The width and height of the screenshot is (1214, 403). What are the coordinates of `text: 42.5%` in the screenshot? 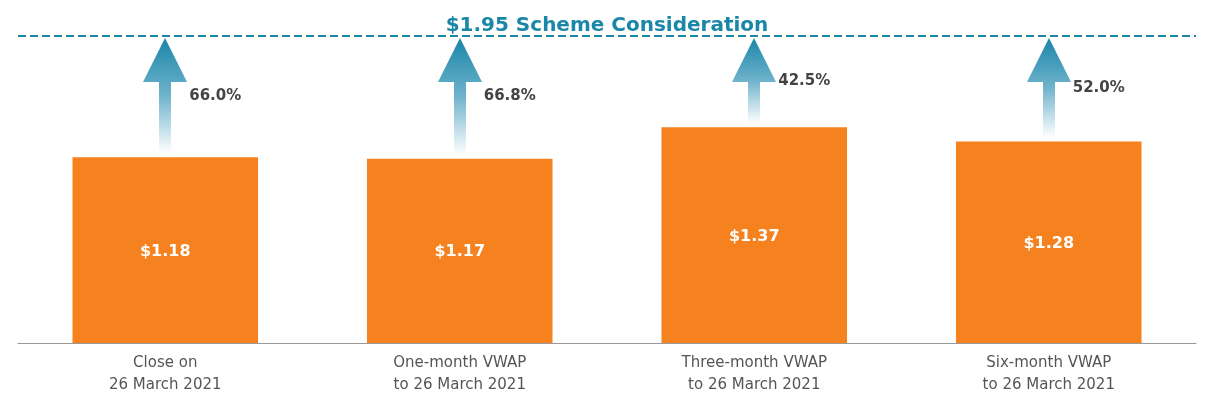 It's located at (804, 79).